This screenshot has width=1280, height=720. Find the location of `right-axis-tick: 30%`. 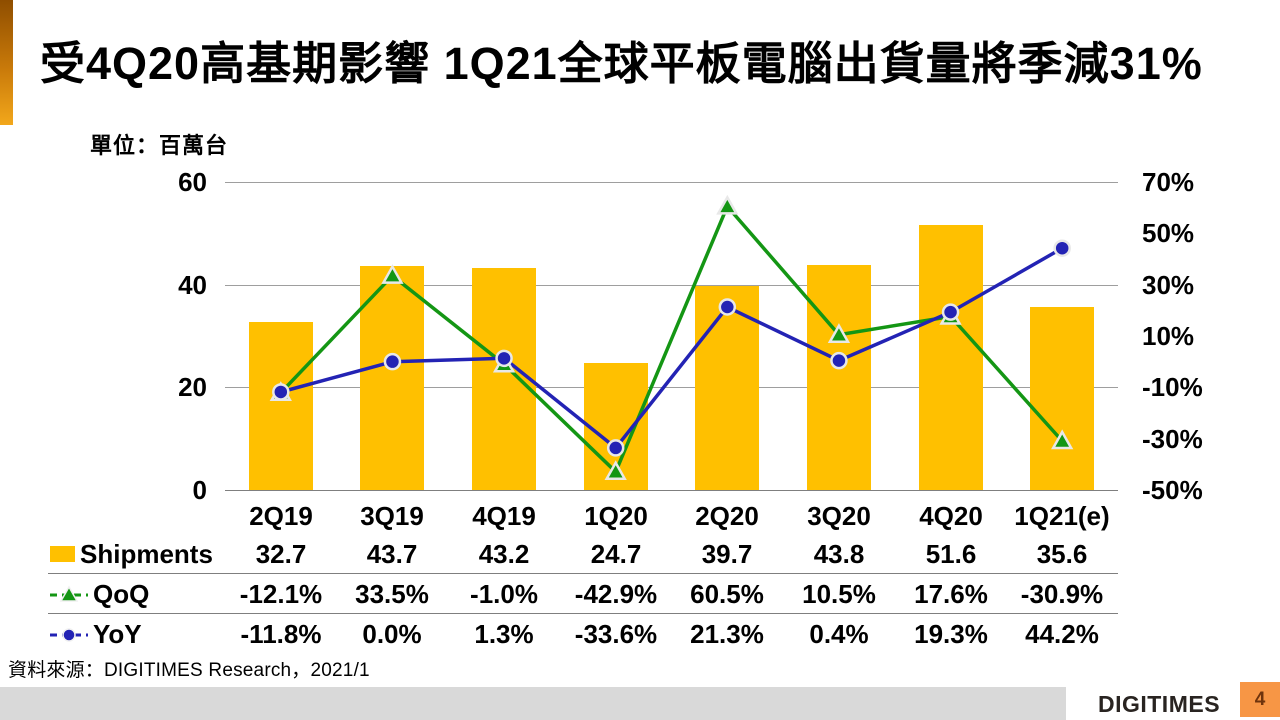

right-axis-tick: 30% is located at coordinates (1168, 285).